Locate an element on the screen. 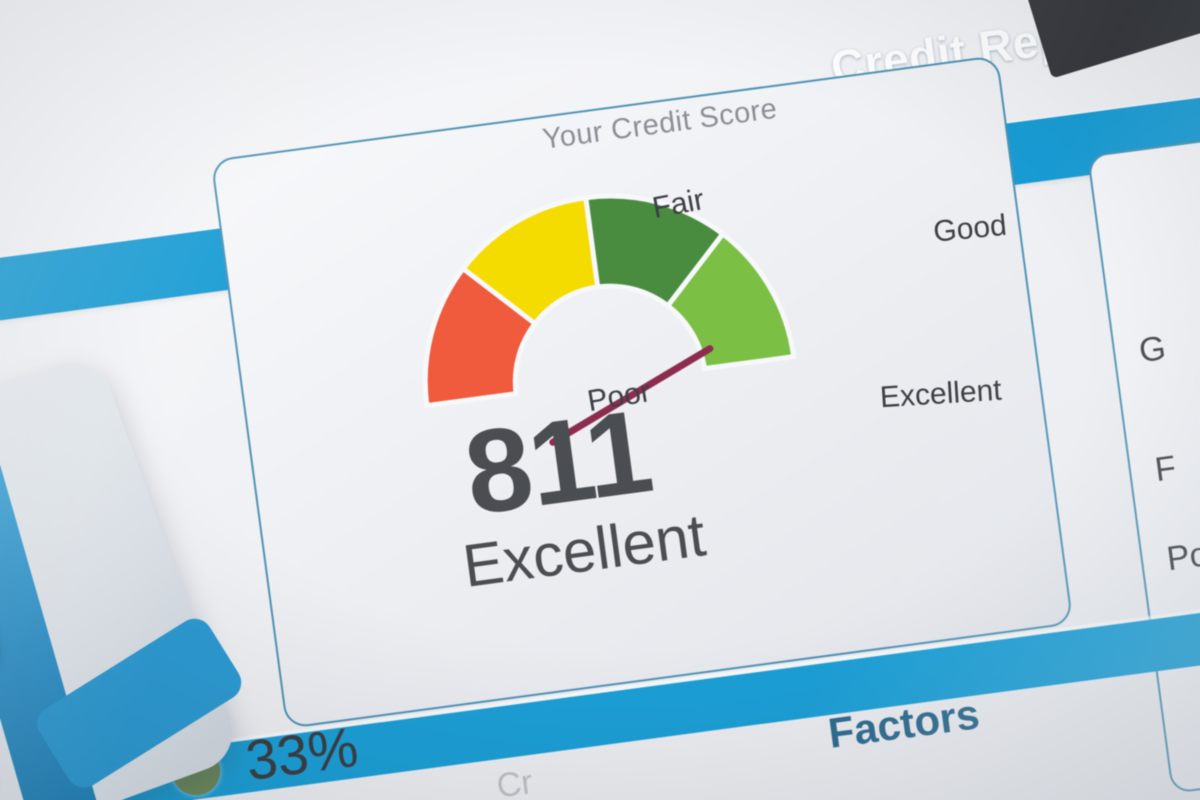 The width and height of the screenshot is (1200, 800). gauge-label-good: Good is located at coordinates (970, 228).